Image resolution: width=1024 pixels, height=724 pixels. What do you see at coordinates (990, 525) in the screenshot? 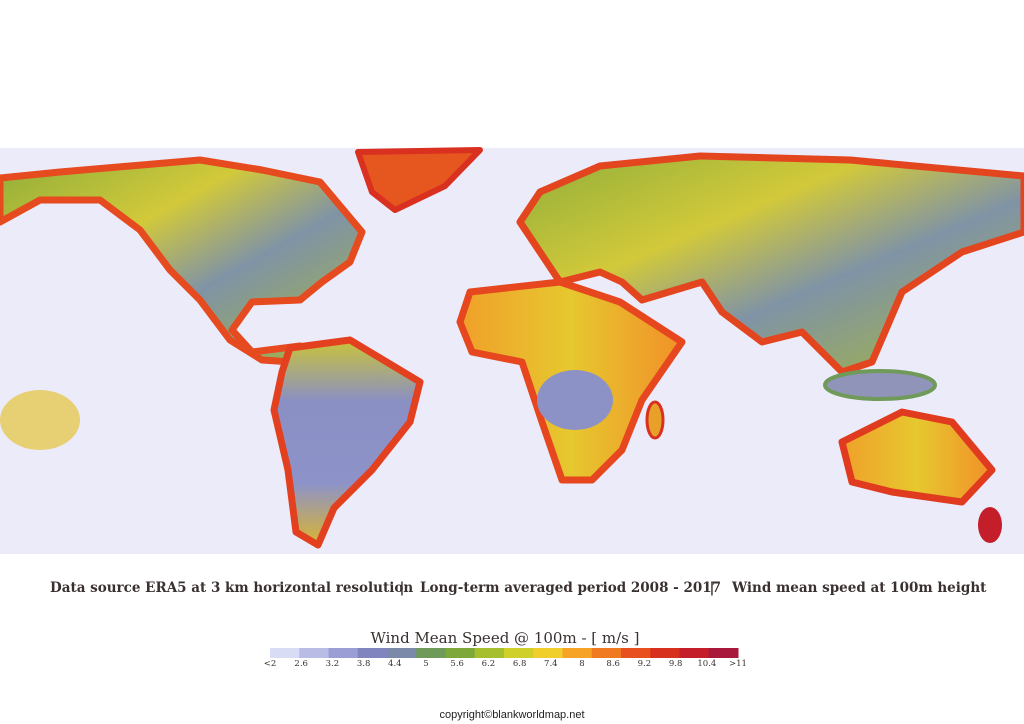
I see `new-zealand` at bounding box center [990, 525].